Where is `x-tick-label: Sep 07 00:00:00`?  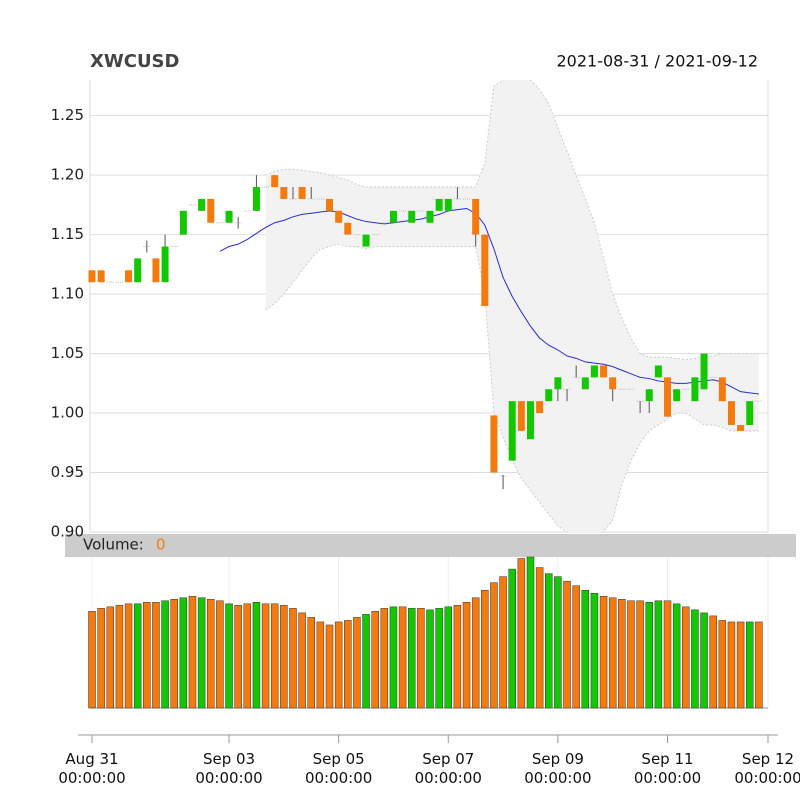
x-tick-label: Sep 07 00:00:00 is located at coordinates (448, 768).